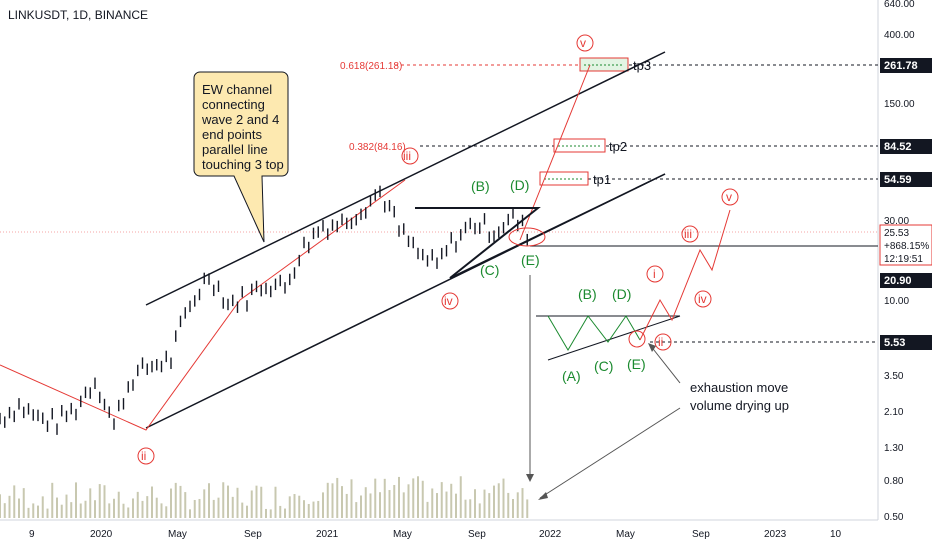 The width and height of the screenshot is (932, 550). Describe the element at coordinates (688, 234) in the screenshot. I see `proj-label: iii` at that location.